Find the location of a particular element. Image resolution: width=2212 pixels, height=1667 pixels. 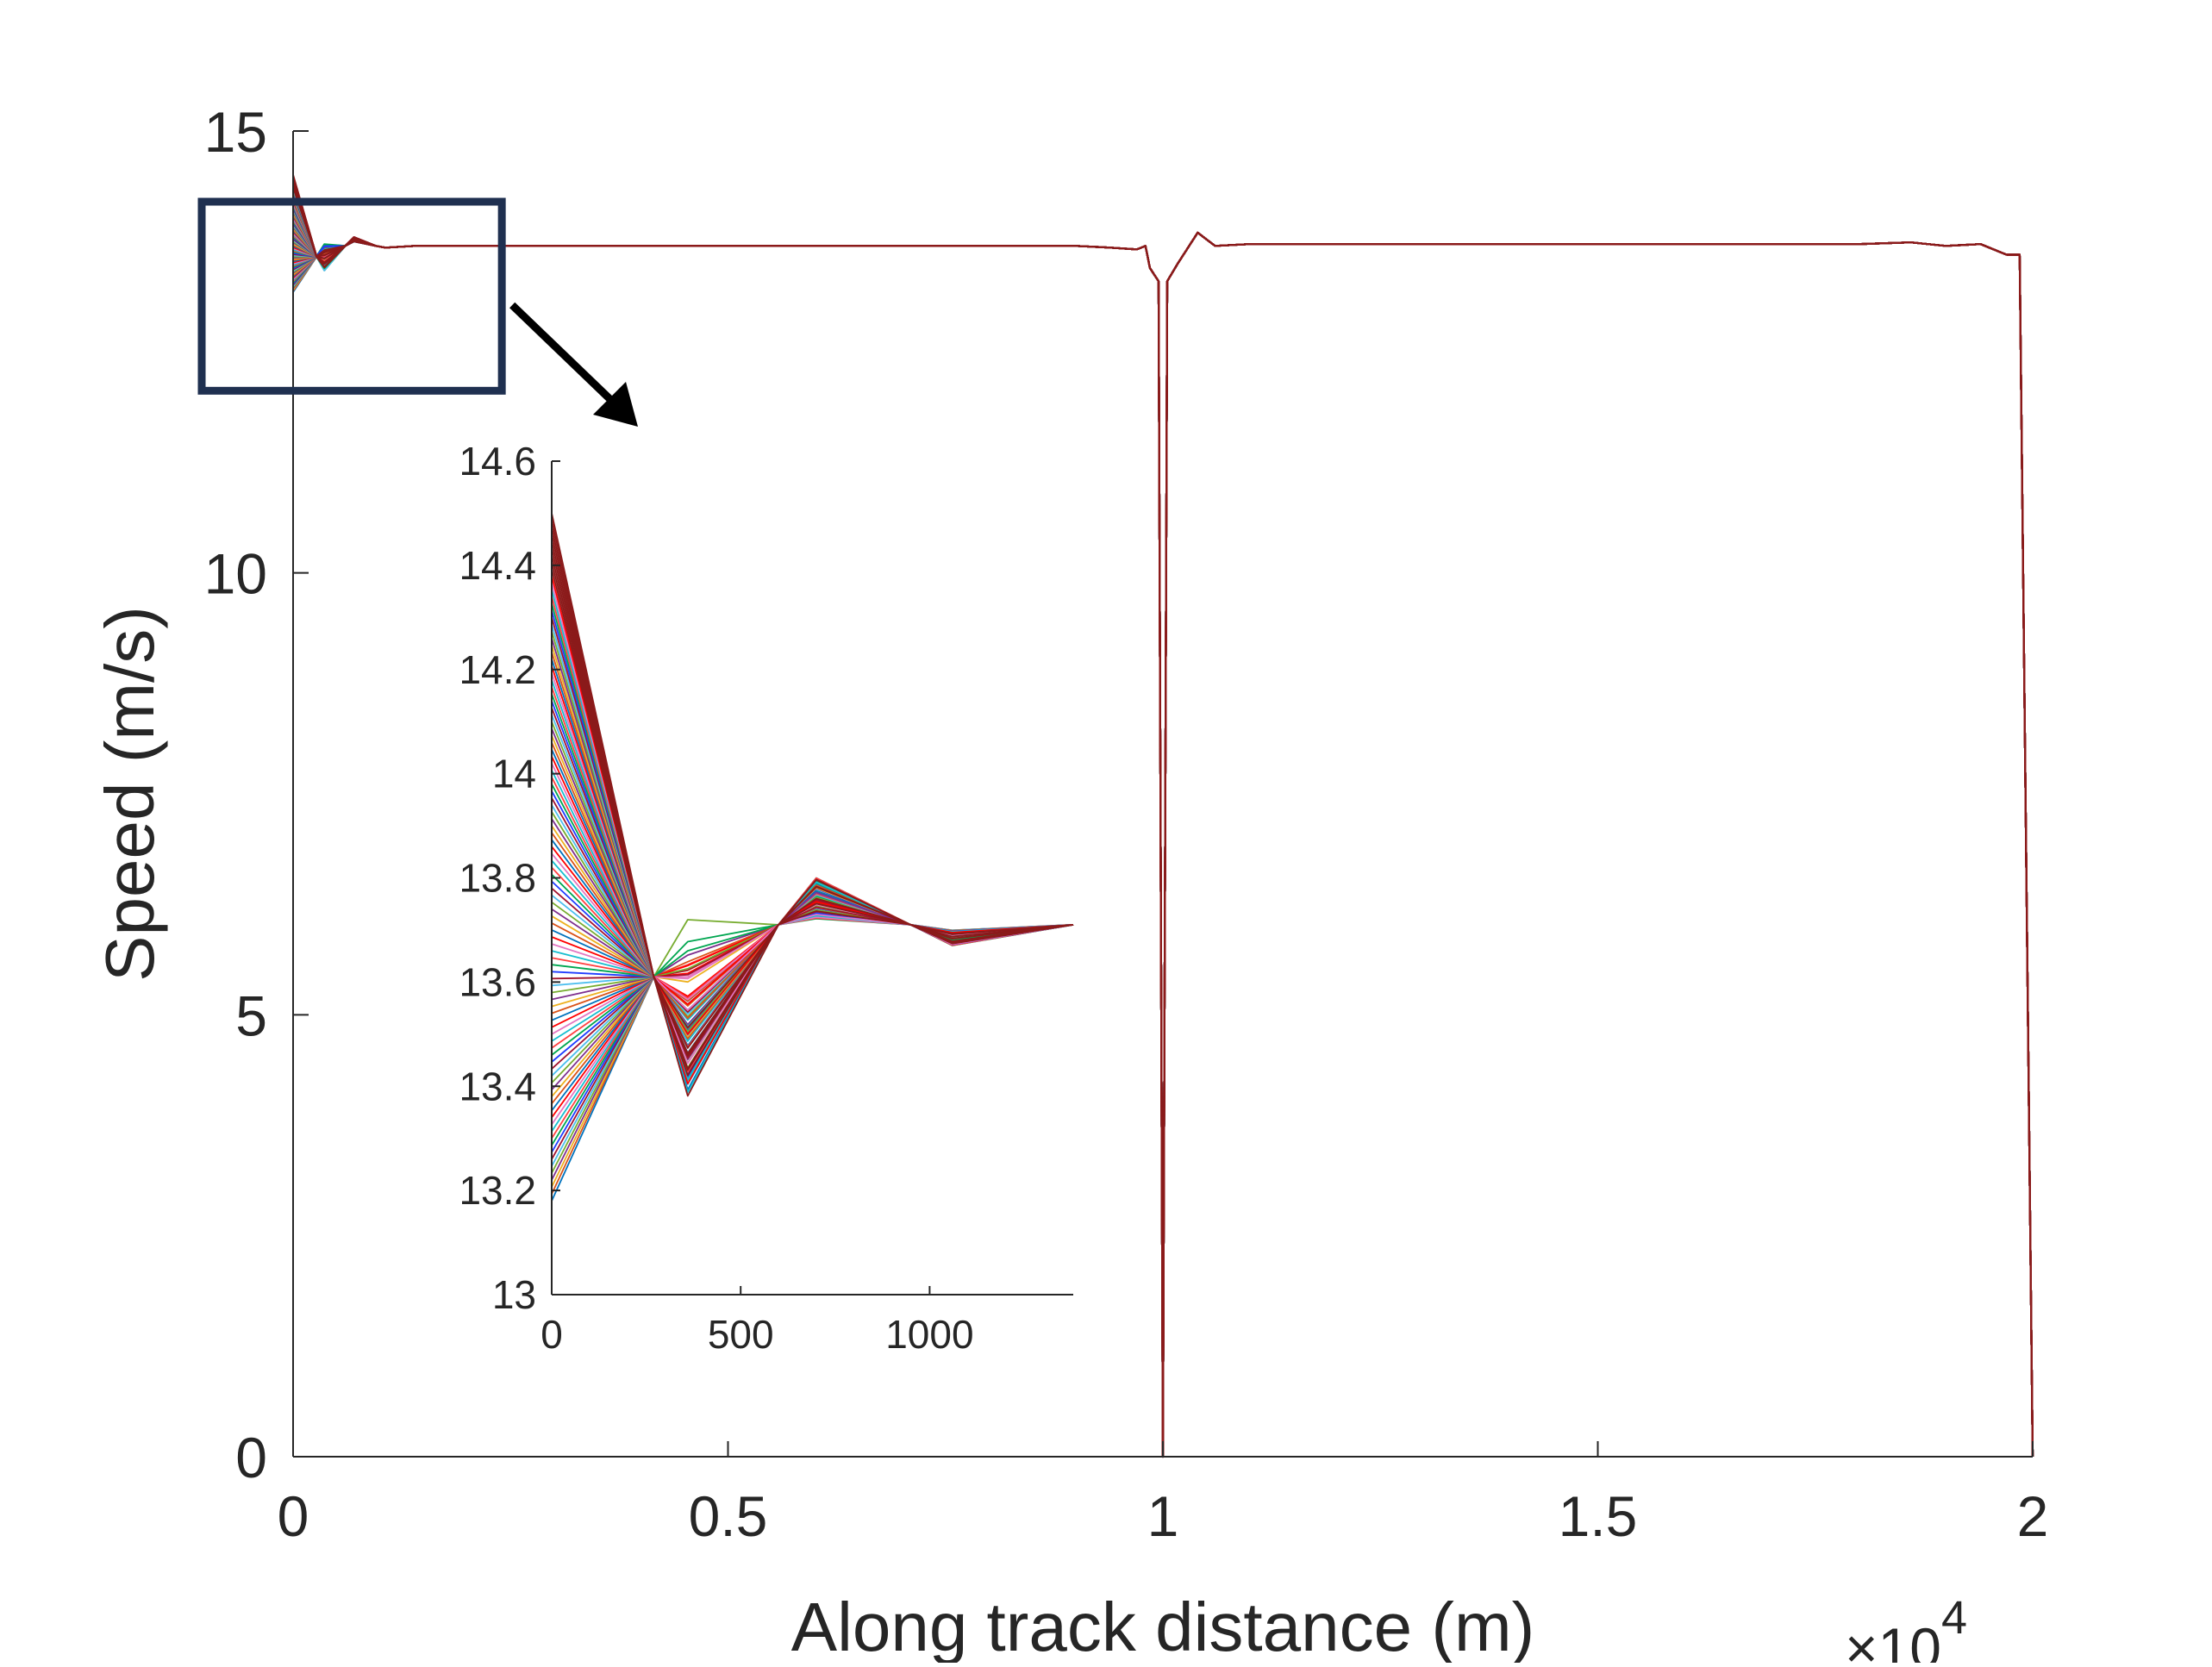

inset-x-tick-label: 1000 is located at coordinates (929, 1334).